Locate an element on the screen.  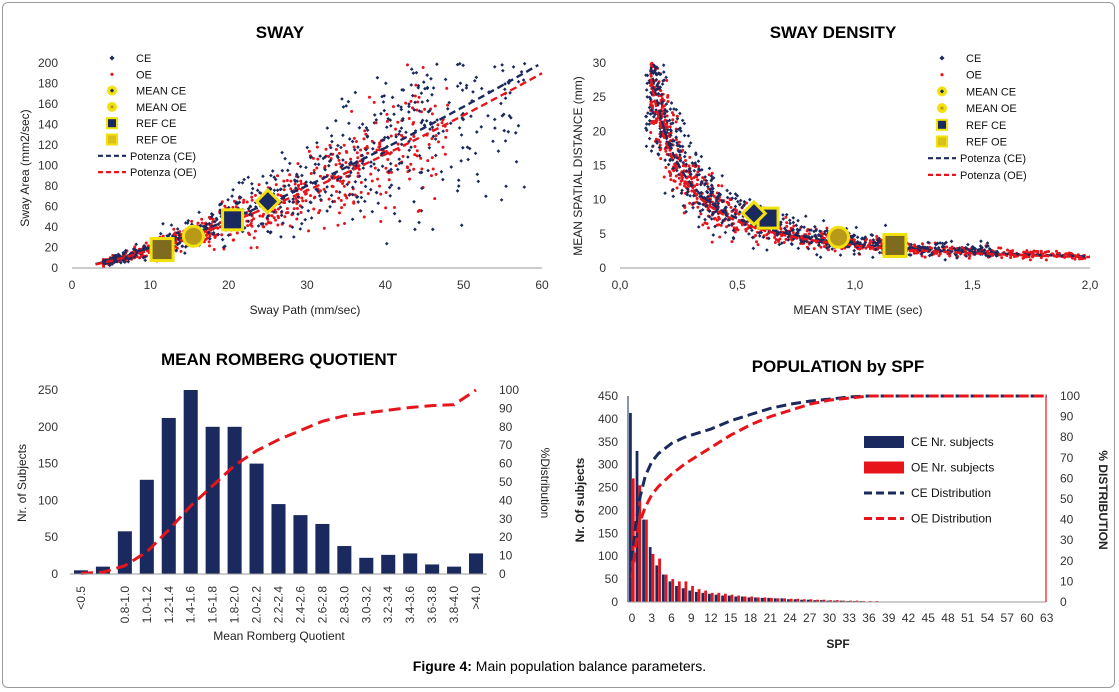
spf-ytick: 450 is located at coordinates (608, 396).